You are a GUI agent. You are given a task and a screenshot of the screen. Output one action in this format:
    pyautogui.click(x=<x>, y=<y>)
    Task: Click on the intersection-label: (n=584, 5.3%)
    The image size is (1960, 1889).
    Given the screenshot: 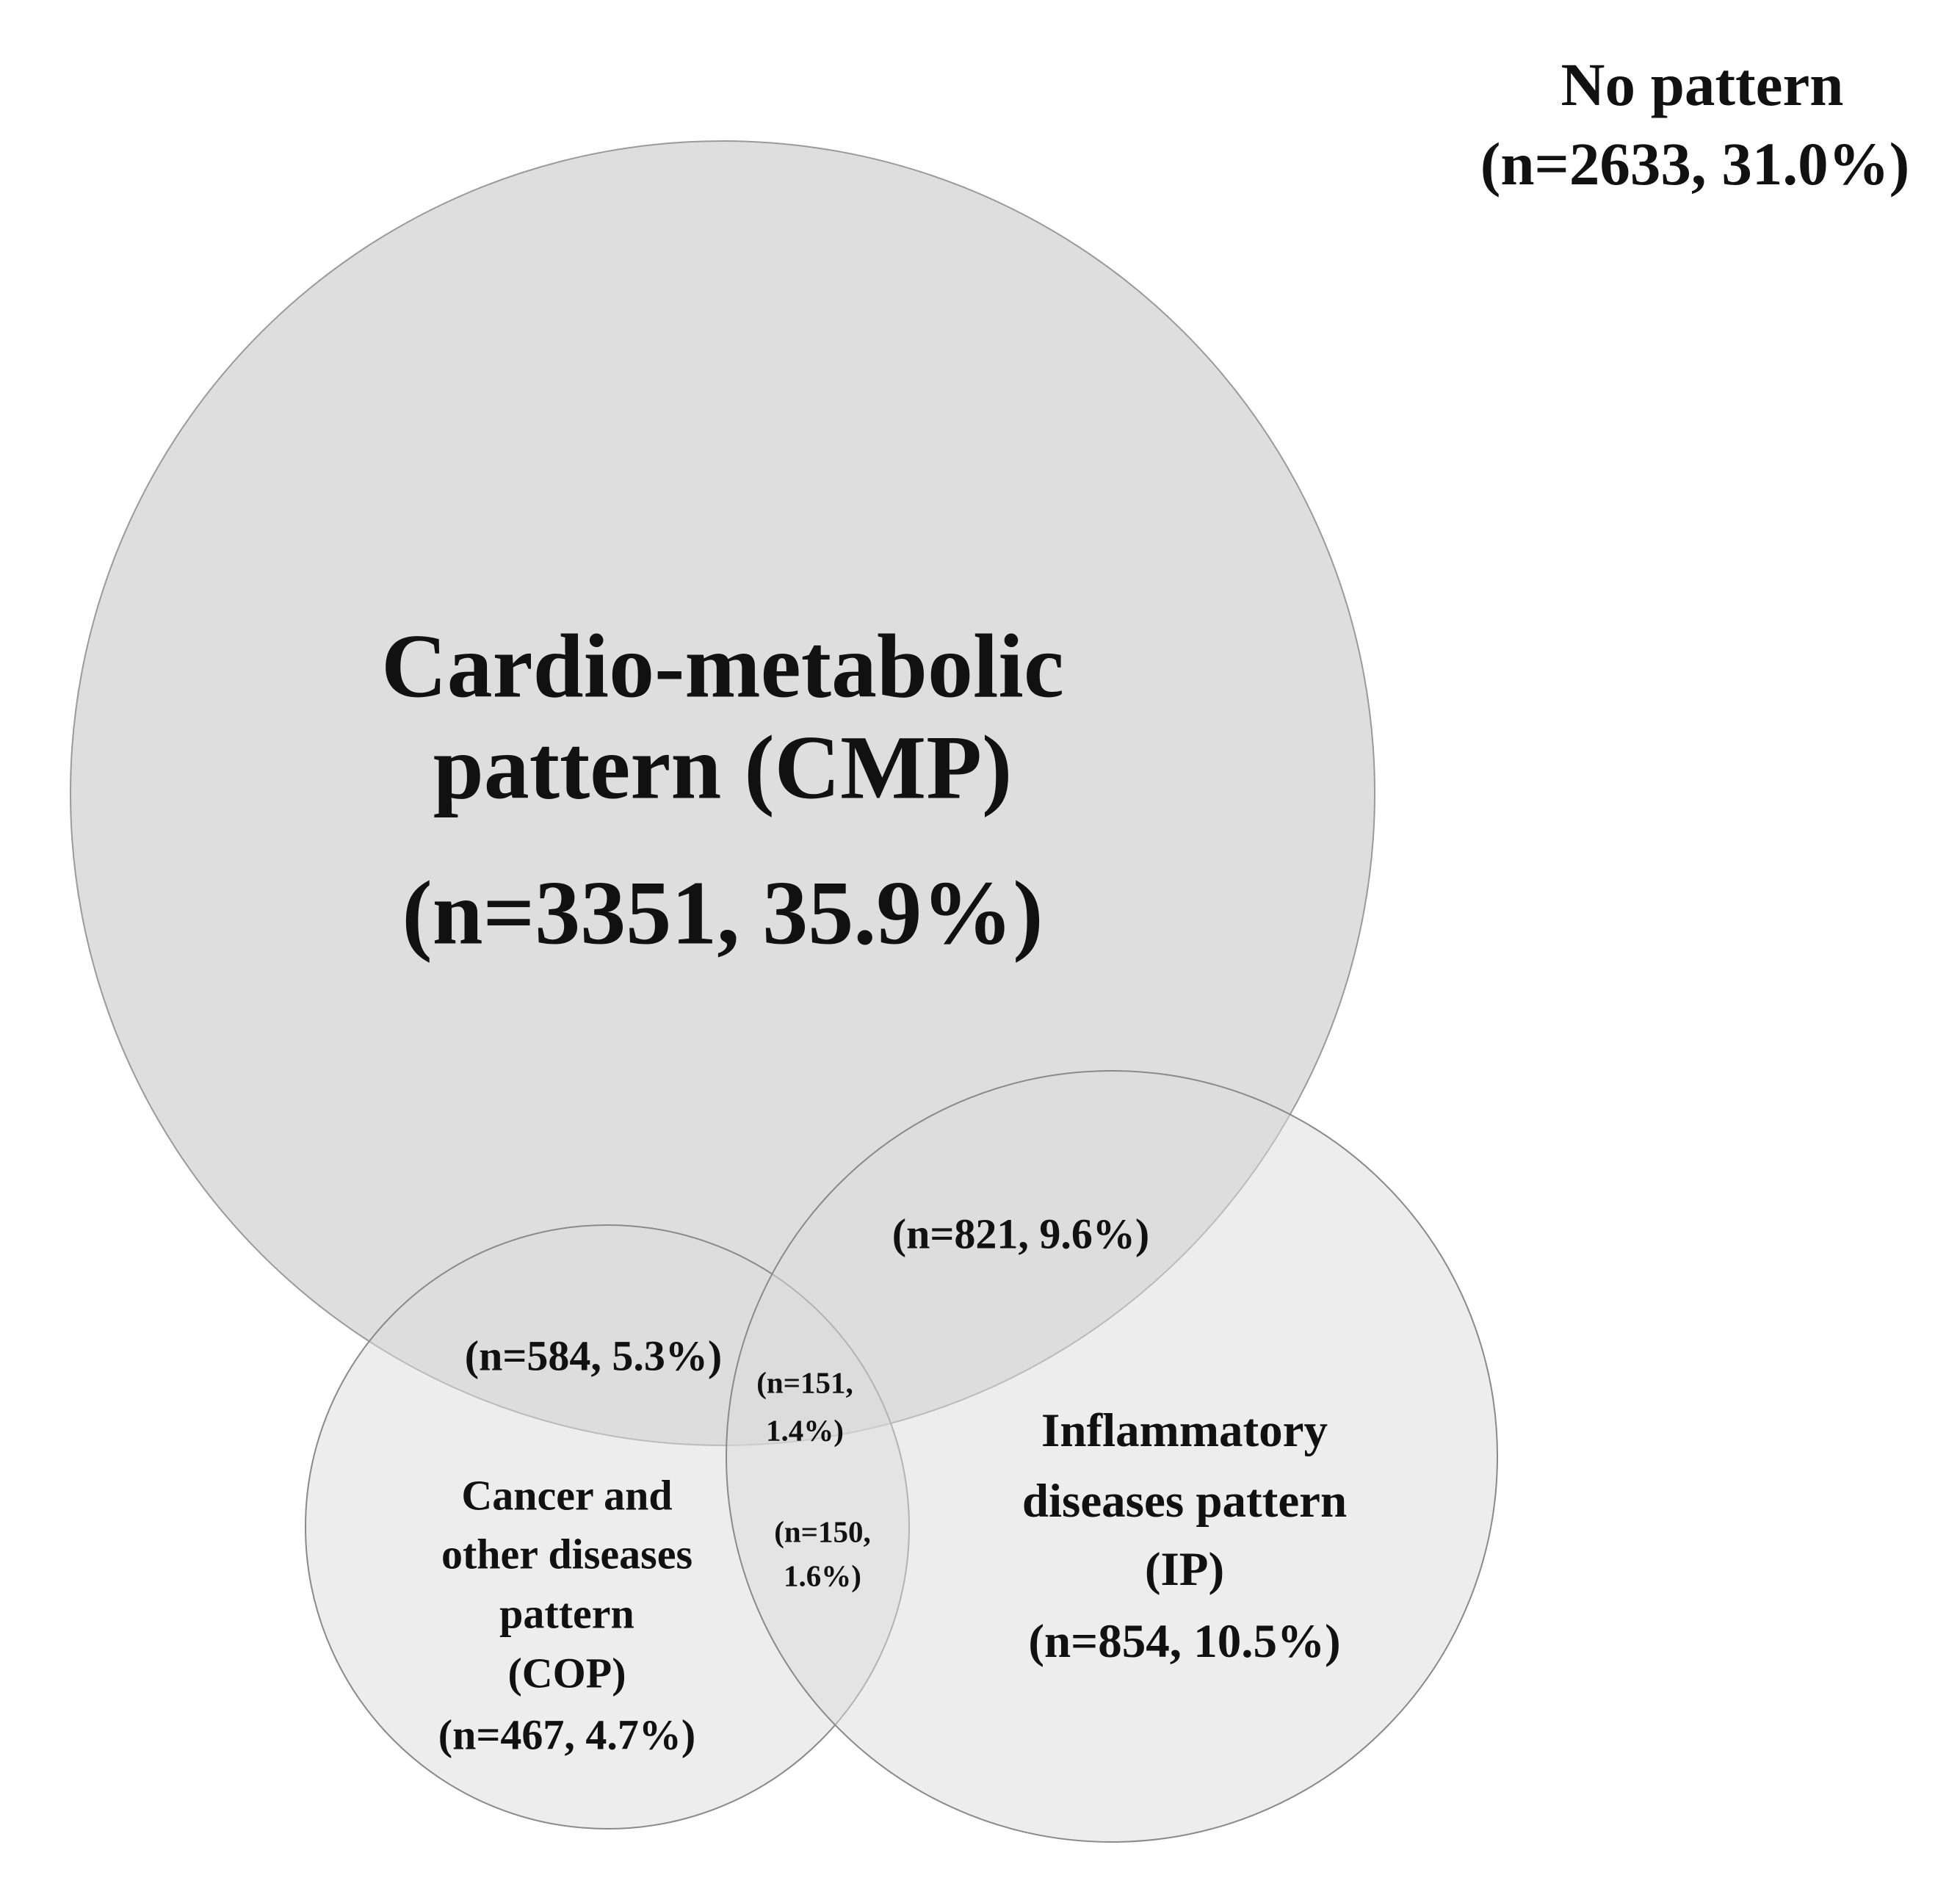 What is the action you would take?
    pyautogui.click(x=593, y=1355)
    